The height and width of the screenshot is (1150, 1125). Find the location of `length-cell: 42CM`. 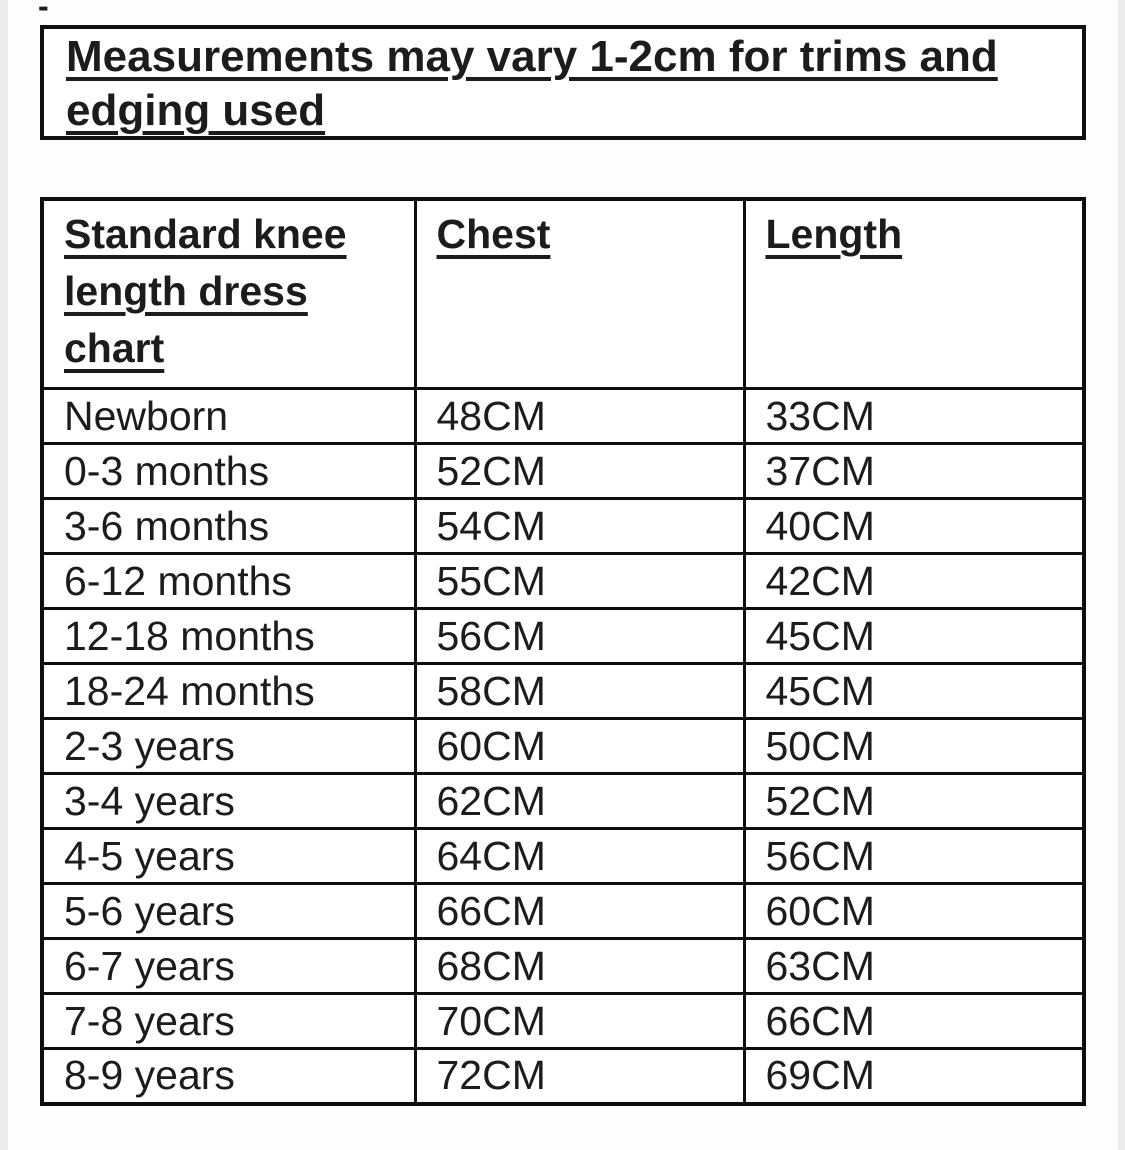

length-cell: 42CM is located at coordinates (914, 581).